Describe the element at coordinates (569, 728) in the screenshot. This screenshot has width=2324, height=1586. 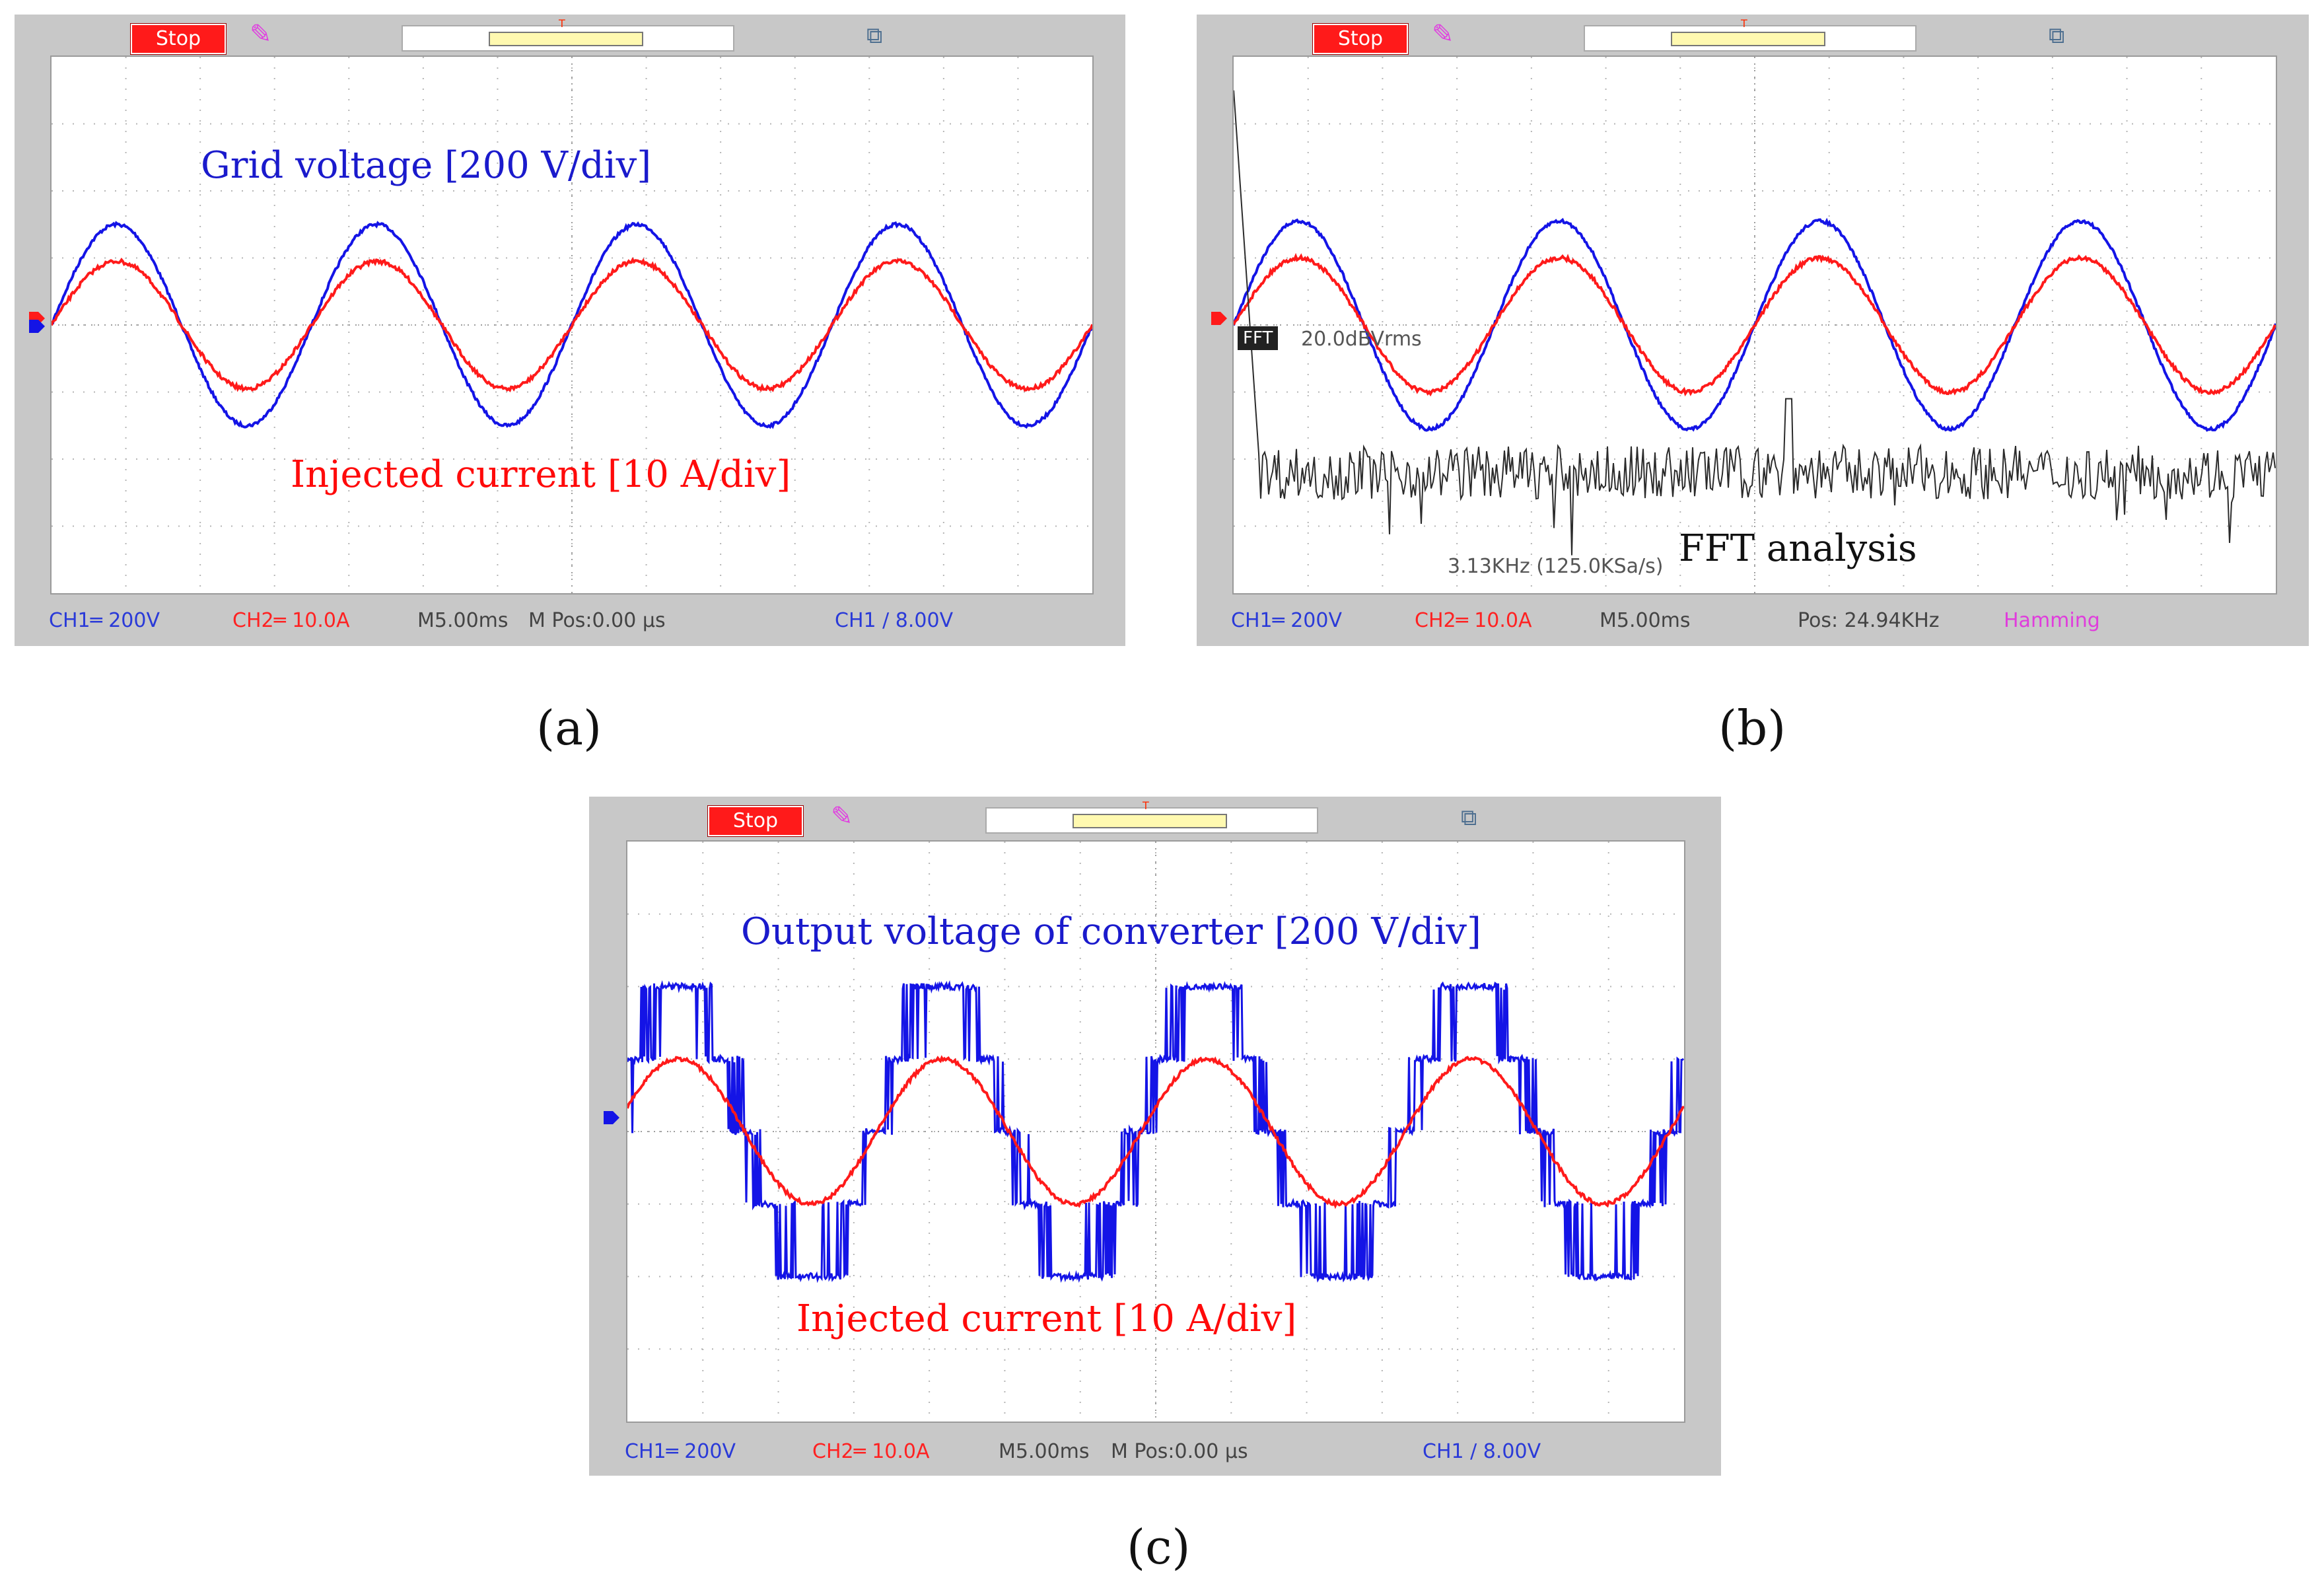
I see `caption-a: (a)` at that location.